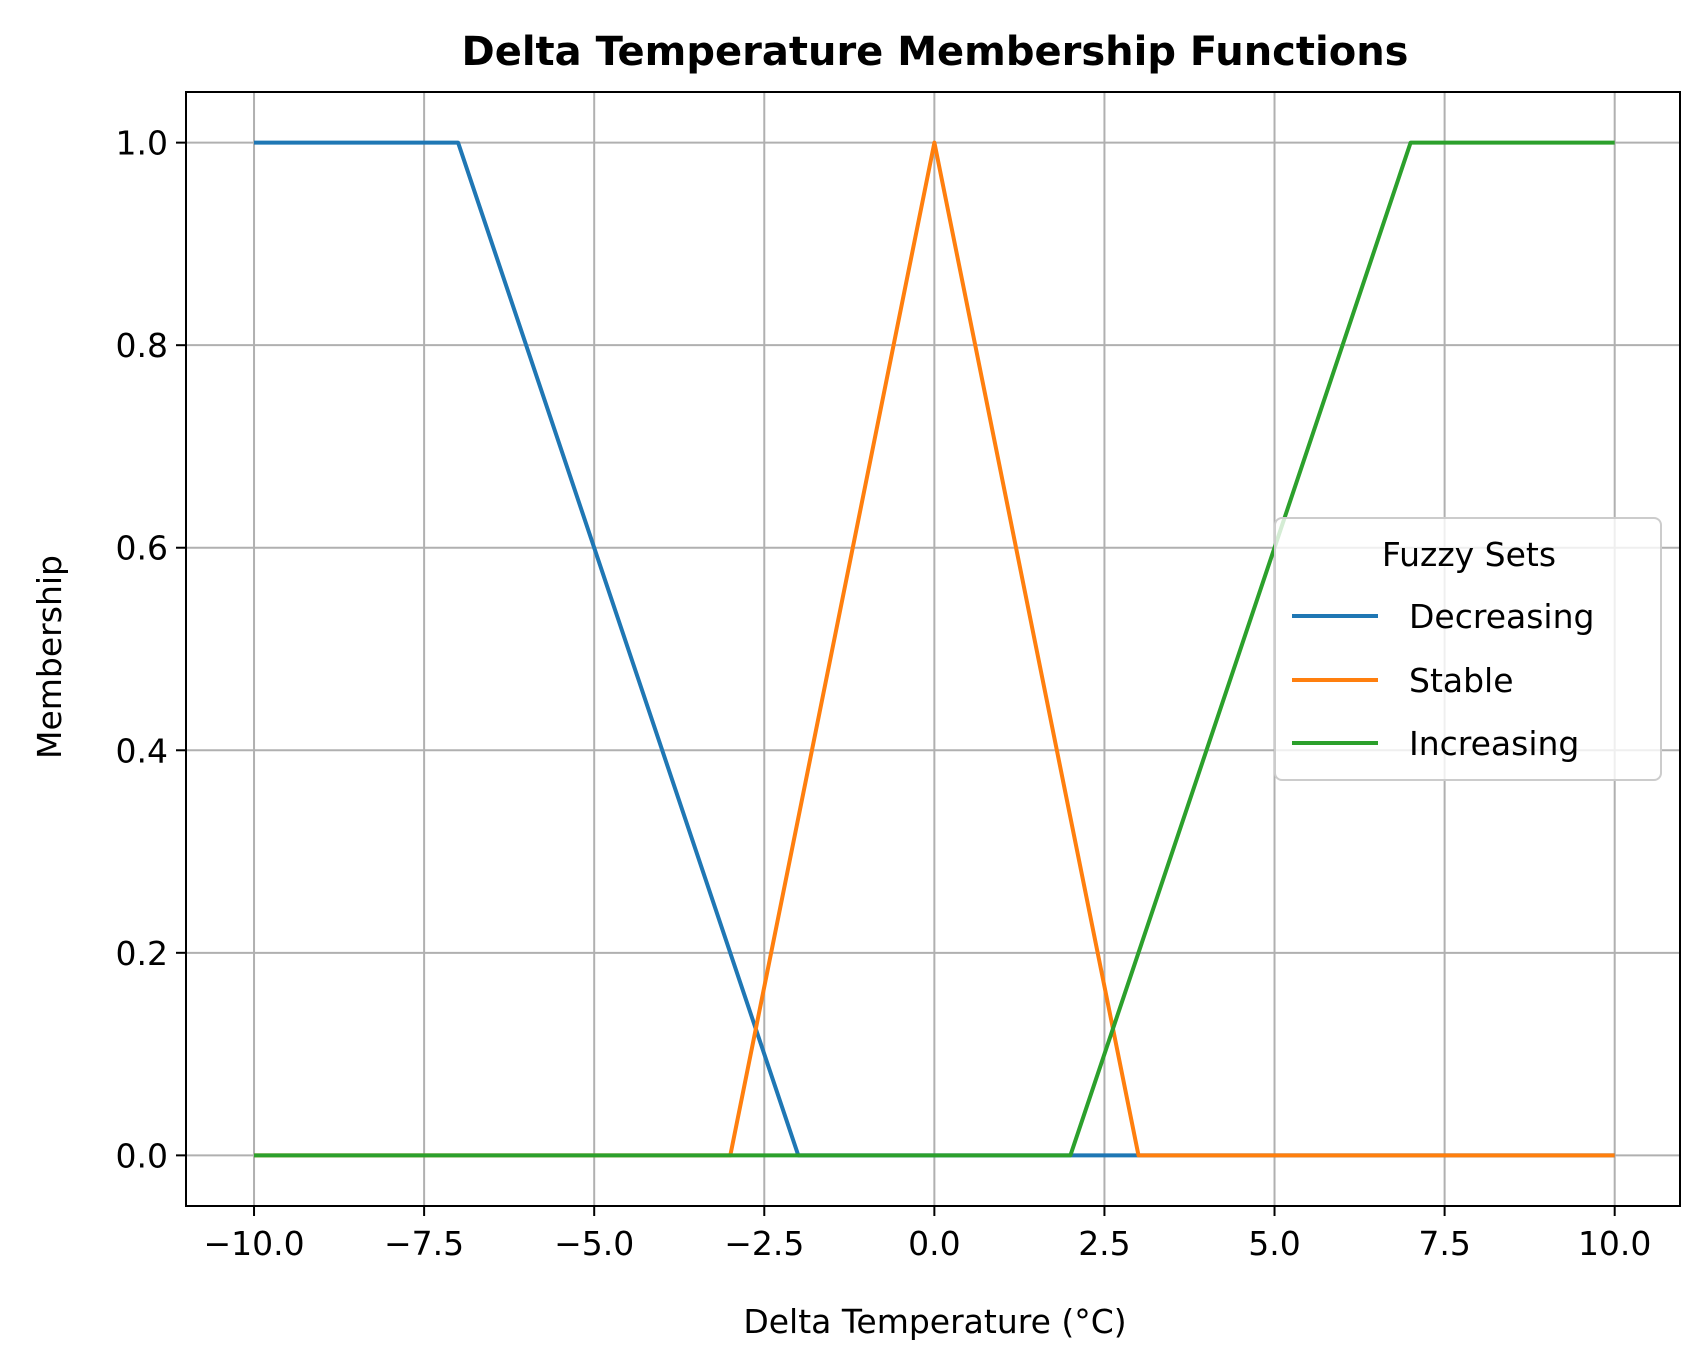 The height and width of the screenshot is (1365, 1702). I want to click on x-tick-label: −2.5, so click(764, 1243).